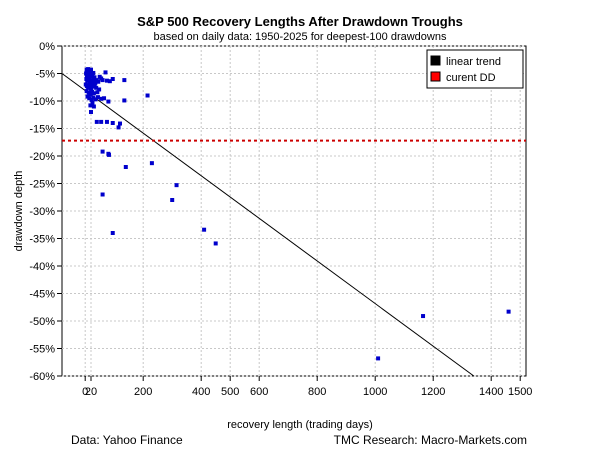 The height and width of the screenshot is (450, 600). I want to click on legend-box, so click(475, 69).